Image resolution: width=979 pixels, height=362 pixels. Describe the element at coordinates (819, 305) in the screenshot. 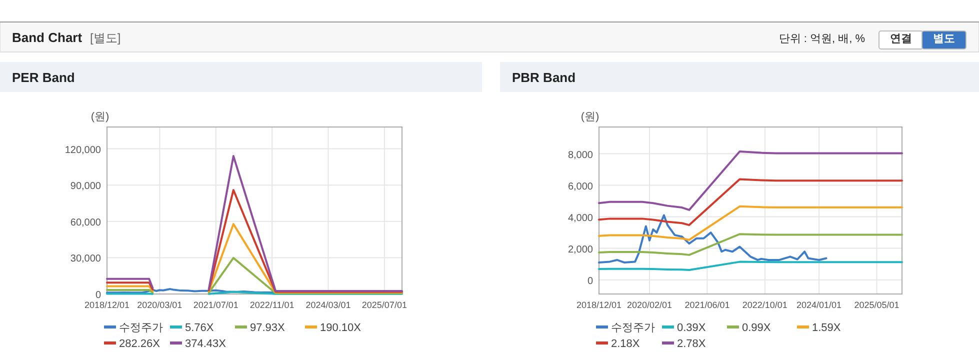

I see `x-tick-label: 2024/01/01` at that location.